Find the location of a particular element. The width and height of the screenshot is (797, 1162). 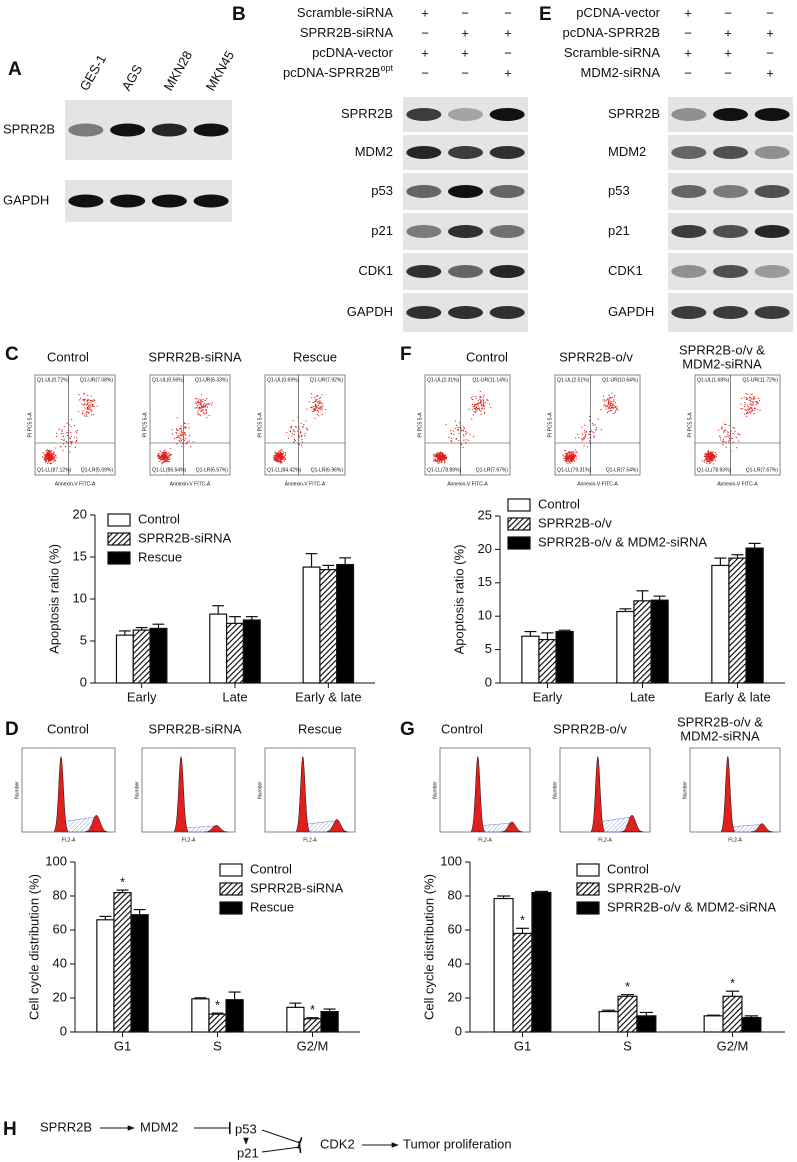

panel-label: H is located at coordinates (10, 1129).